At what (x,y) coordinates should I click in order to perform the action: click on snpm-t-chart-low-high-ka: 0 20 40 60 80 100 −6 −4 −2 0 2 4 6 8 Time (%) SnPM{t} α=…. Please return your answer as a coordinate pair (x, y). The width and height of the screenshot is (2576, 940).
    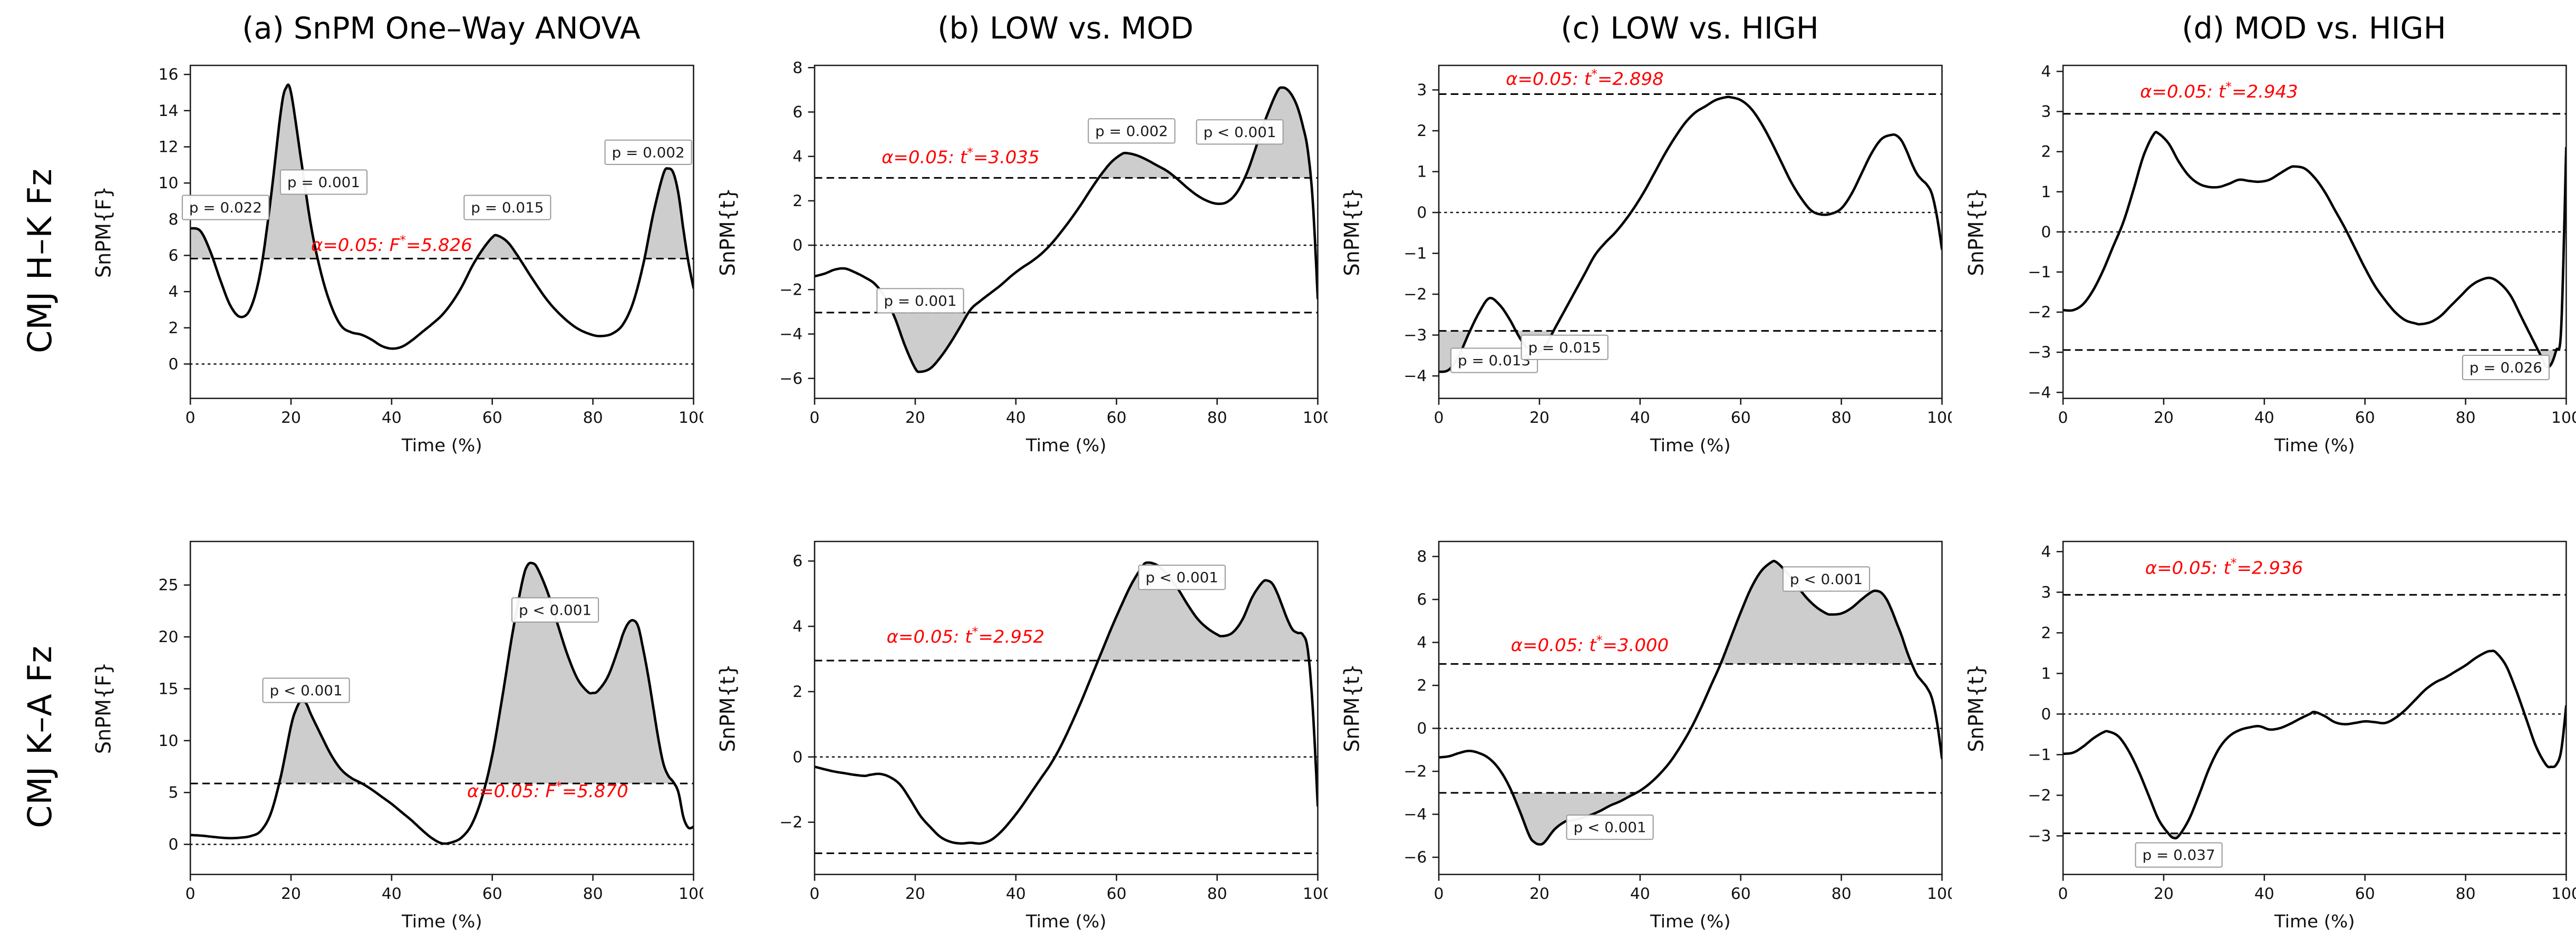
    Looking at the image, I should click on (1646, 736).